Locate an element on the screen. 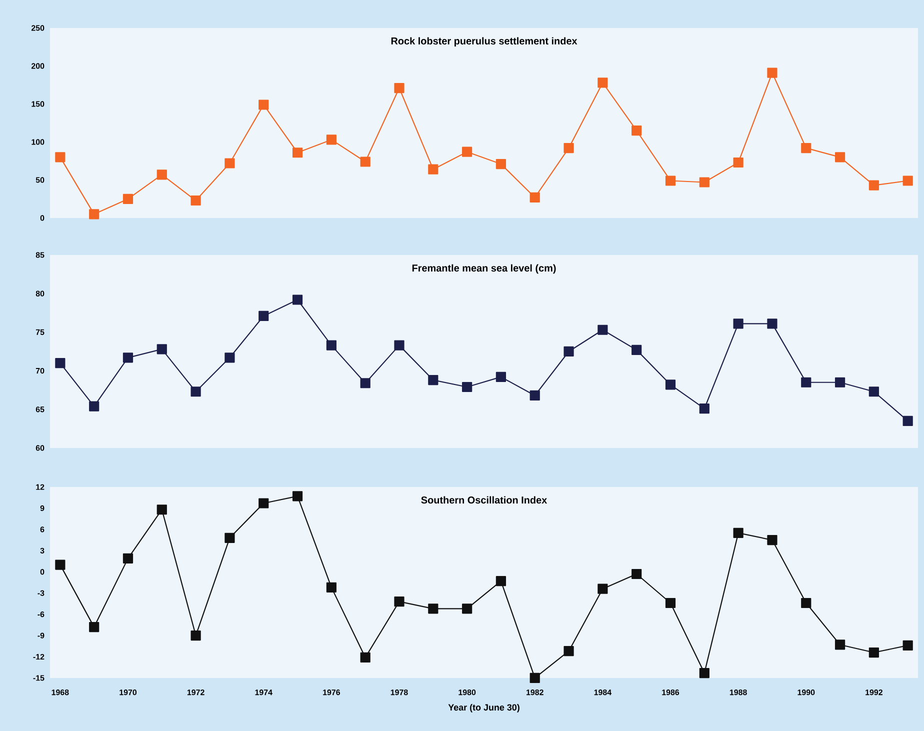 This screenshot has height=731, width=924. text: Southern Oscillation Index is located at coordinates (484, 500).